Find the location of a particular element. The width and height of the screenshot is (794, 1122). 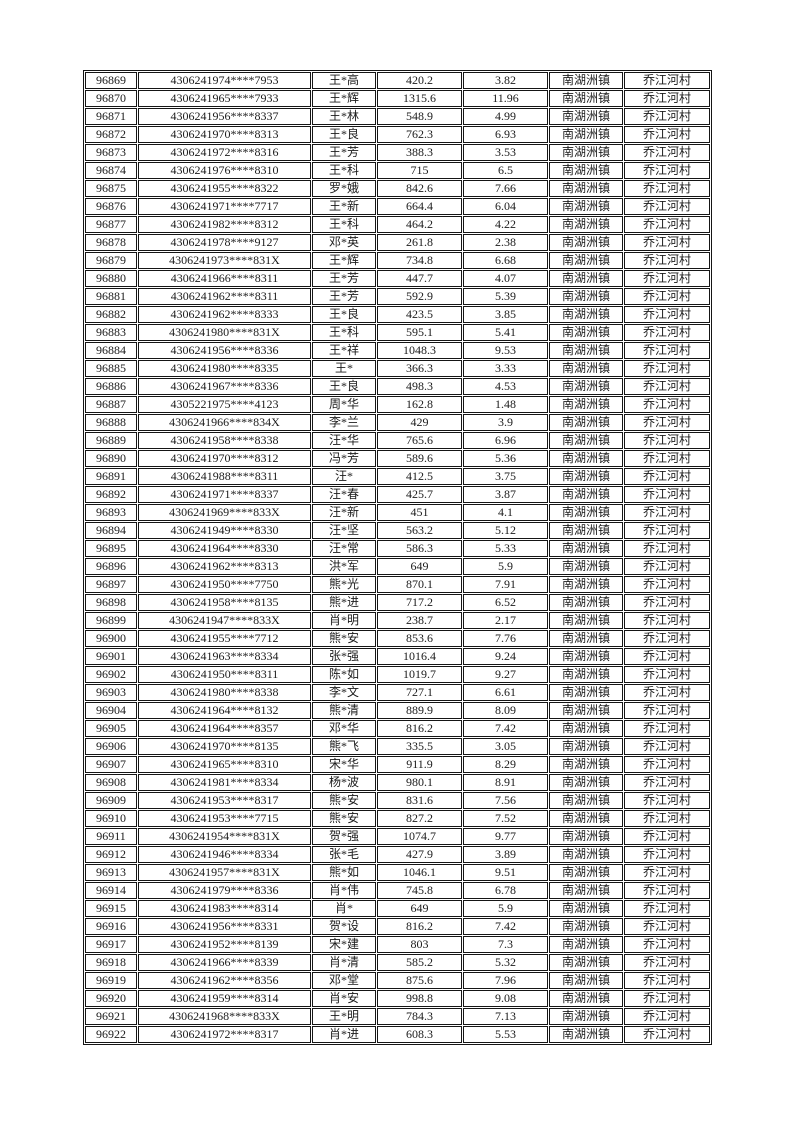

cell-rate: 7.56 is located at coordinates (505, 800).